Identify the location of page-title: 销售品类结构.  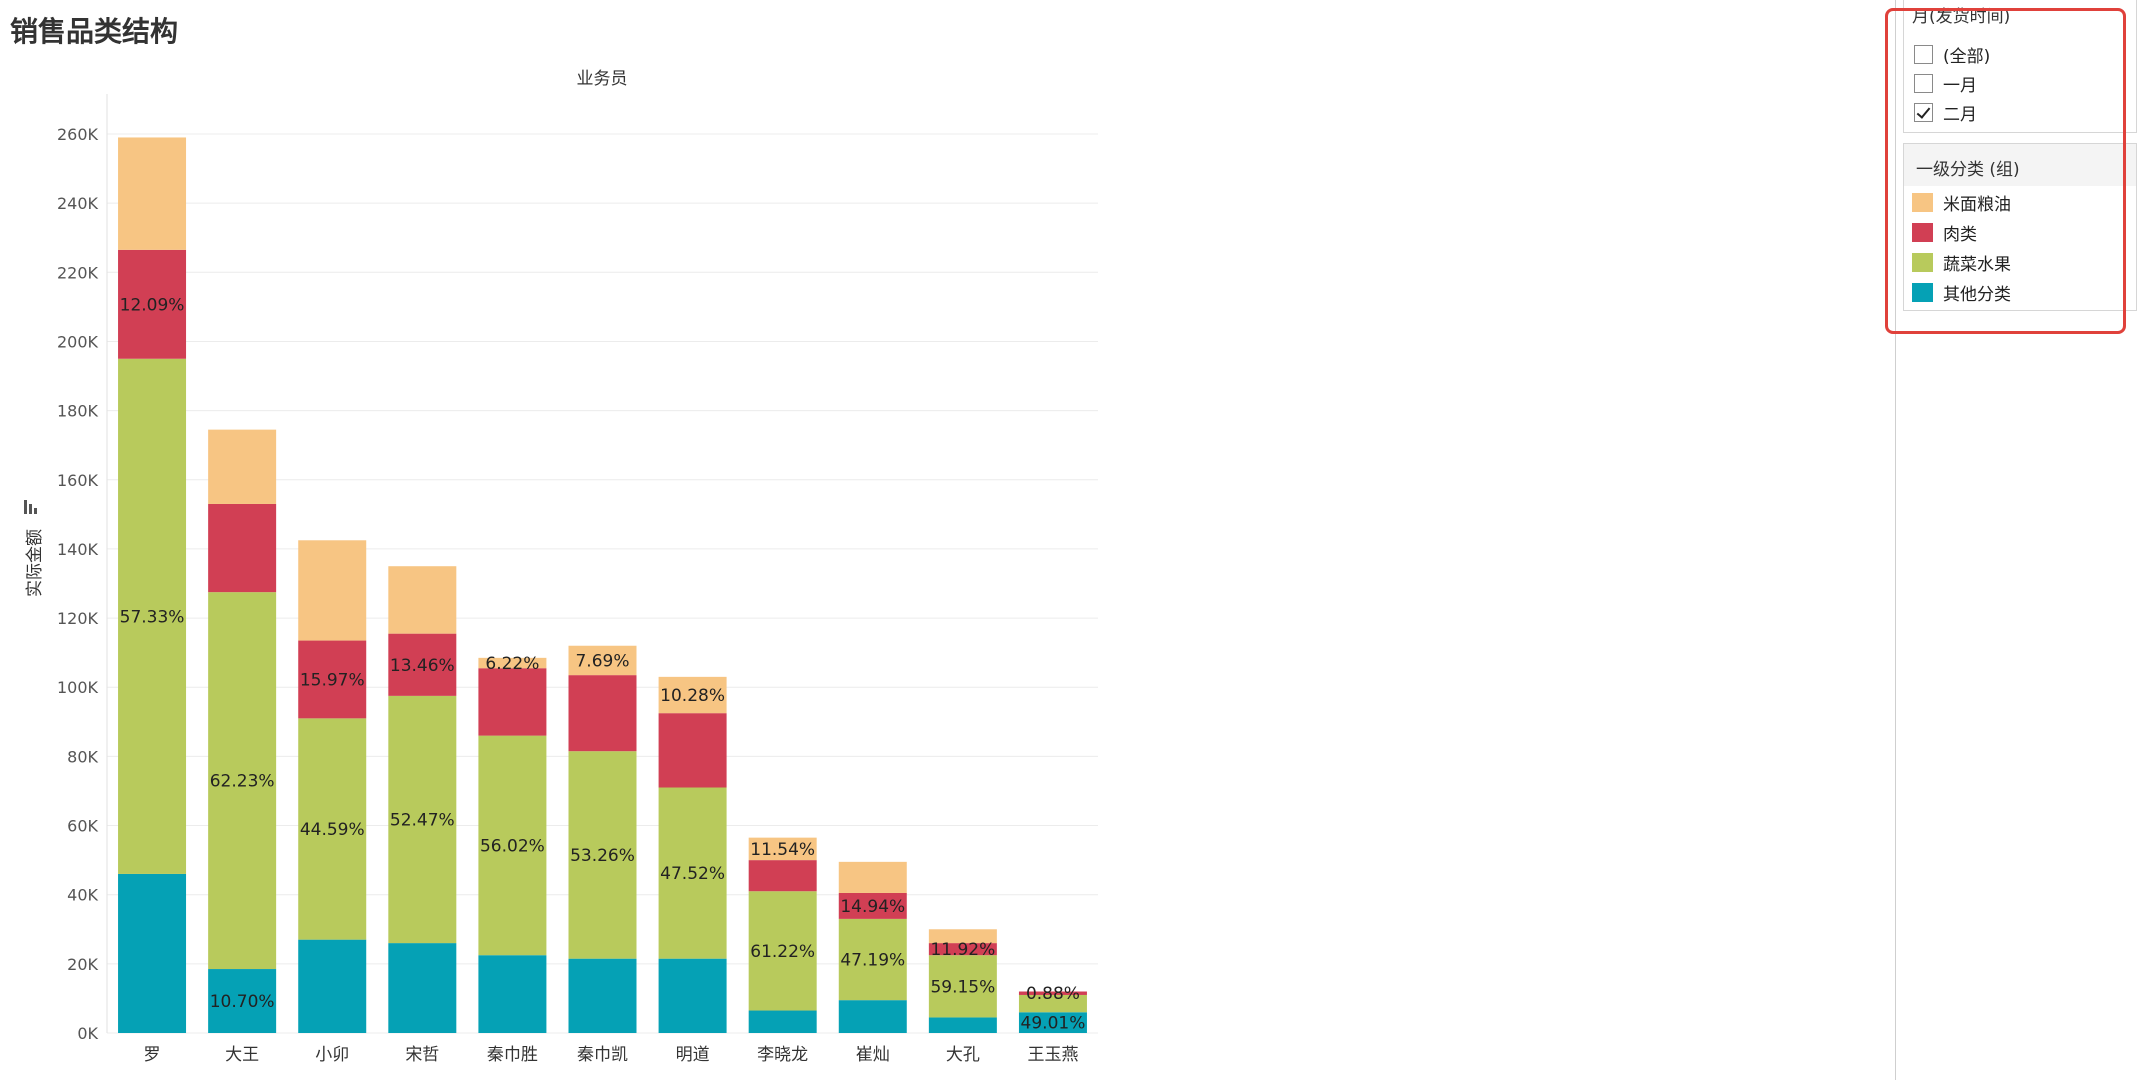
(94, 31).